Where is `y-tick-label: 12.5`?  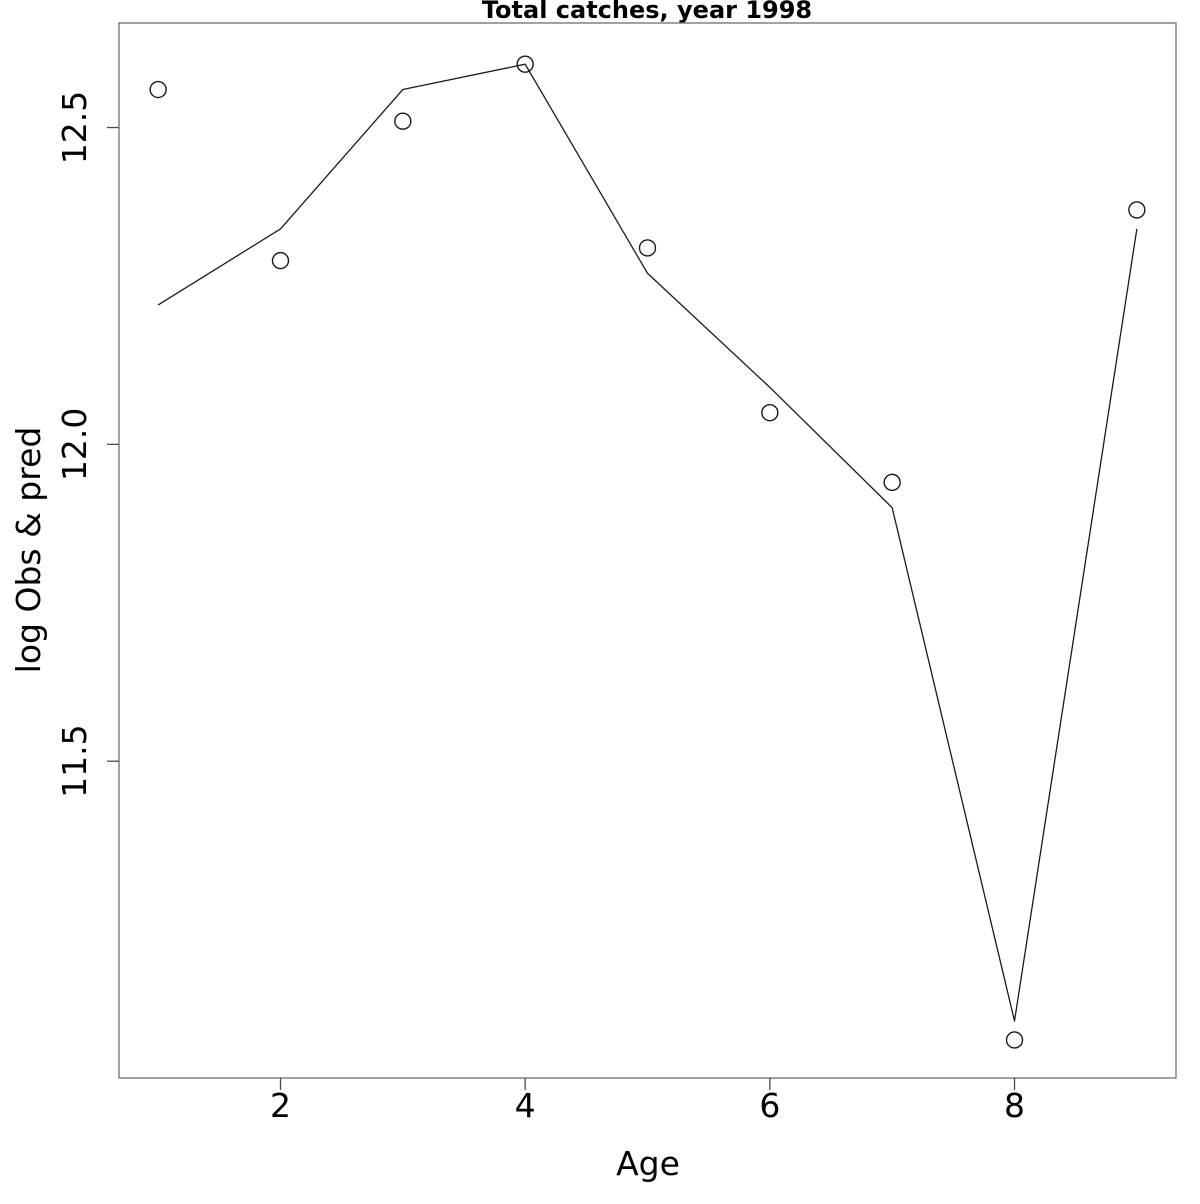
y-tick-label: 12.5 is located at coordinates (74, 127).